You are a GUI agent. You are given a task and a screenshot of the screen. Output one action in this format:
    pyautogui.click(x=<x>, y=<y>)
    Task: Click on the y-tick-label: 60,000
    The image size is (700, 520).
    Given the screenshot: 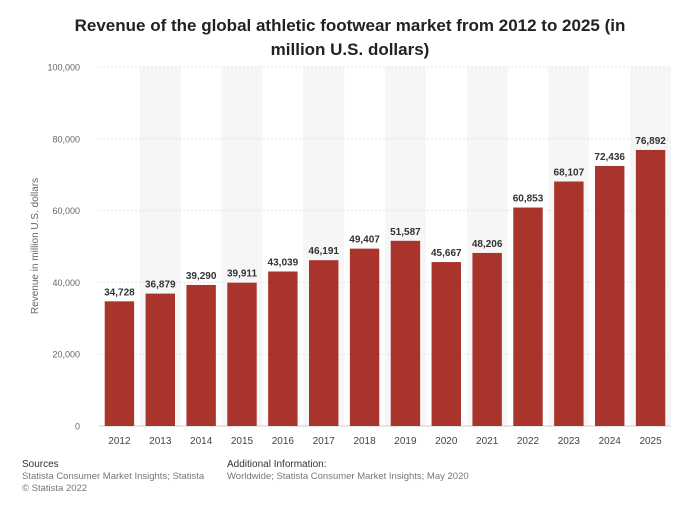 What is the action you would take?
    pyautogui.click(x=66, y=211)
    